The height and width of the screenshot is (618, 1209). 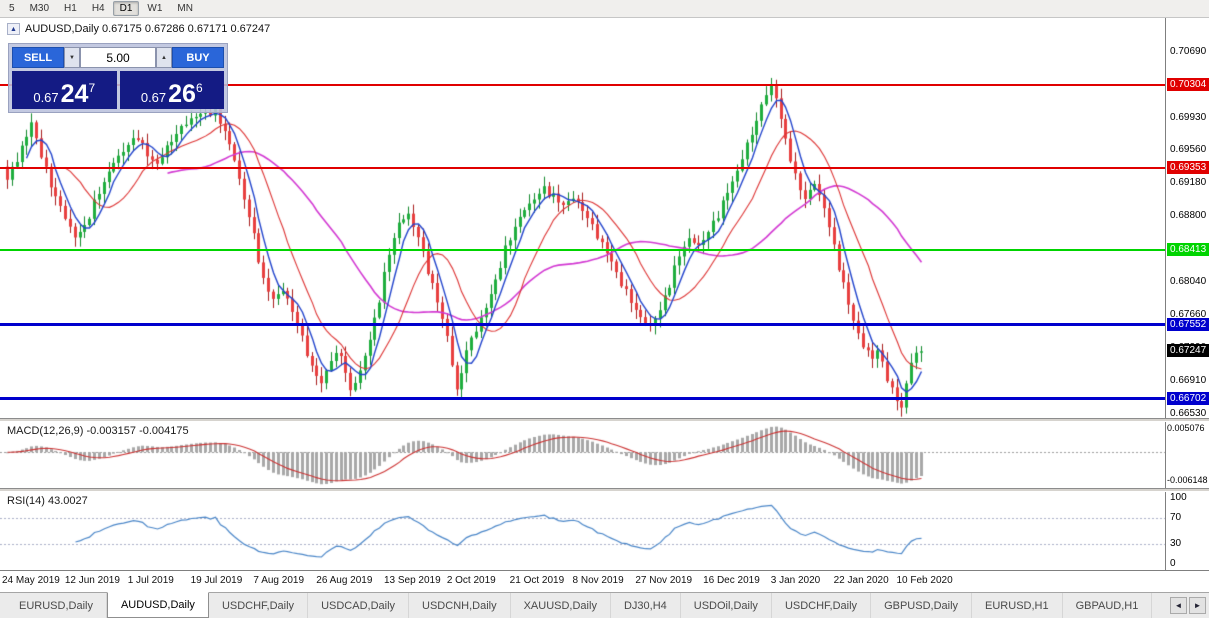 I want to click on price-level-badge: 0.67552, so click(x=1188, y=324).